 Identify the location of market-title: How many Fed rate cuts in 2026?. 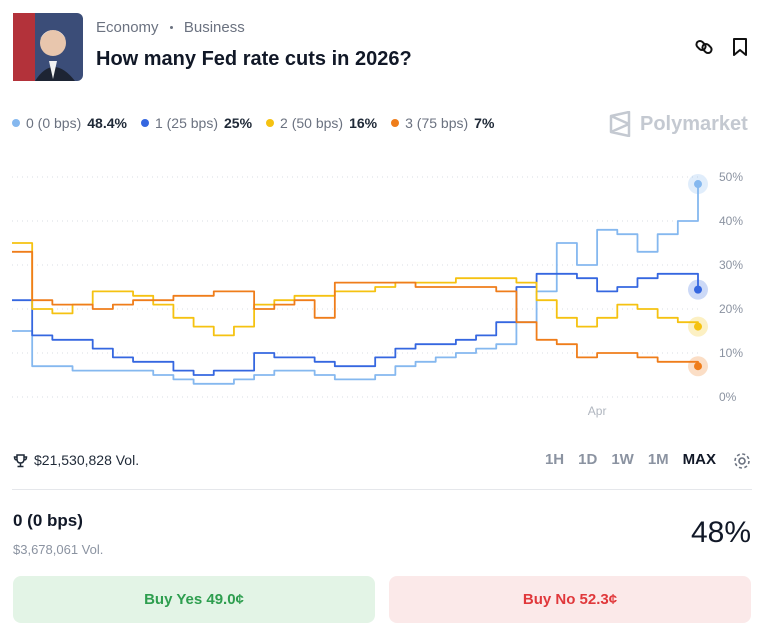
(254, 59).